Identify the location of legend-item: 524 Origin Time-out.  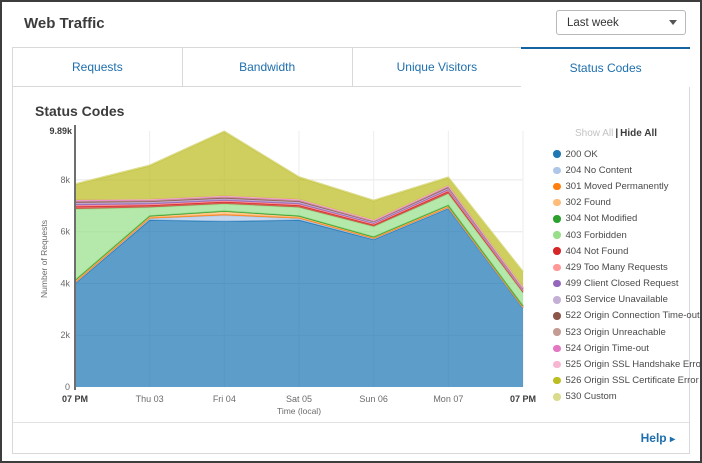
(626, 348).